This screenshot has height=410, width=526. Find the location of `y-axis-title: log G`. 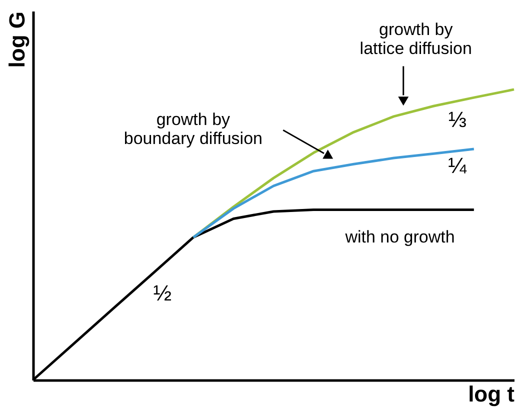

y-axis-title: log G is located at coordinates (17, 40).